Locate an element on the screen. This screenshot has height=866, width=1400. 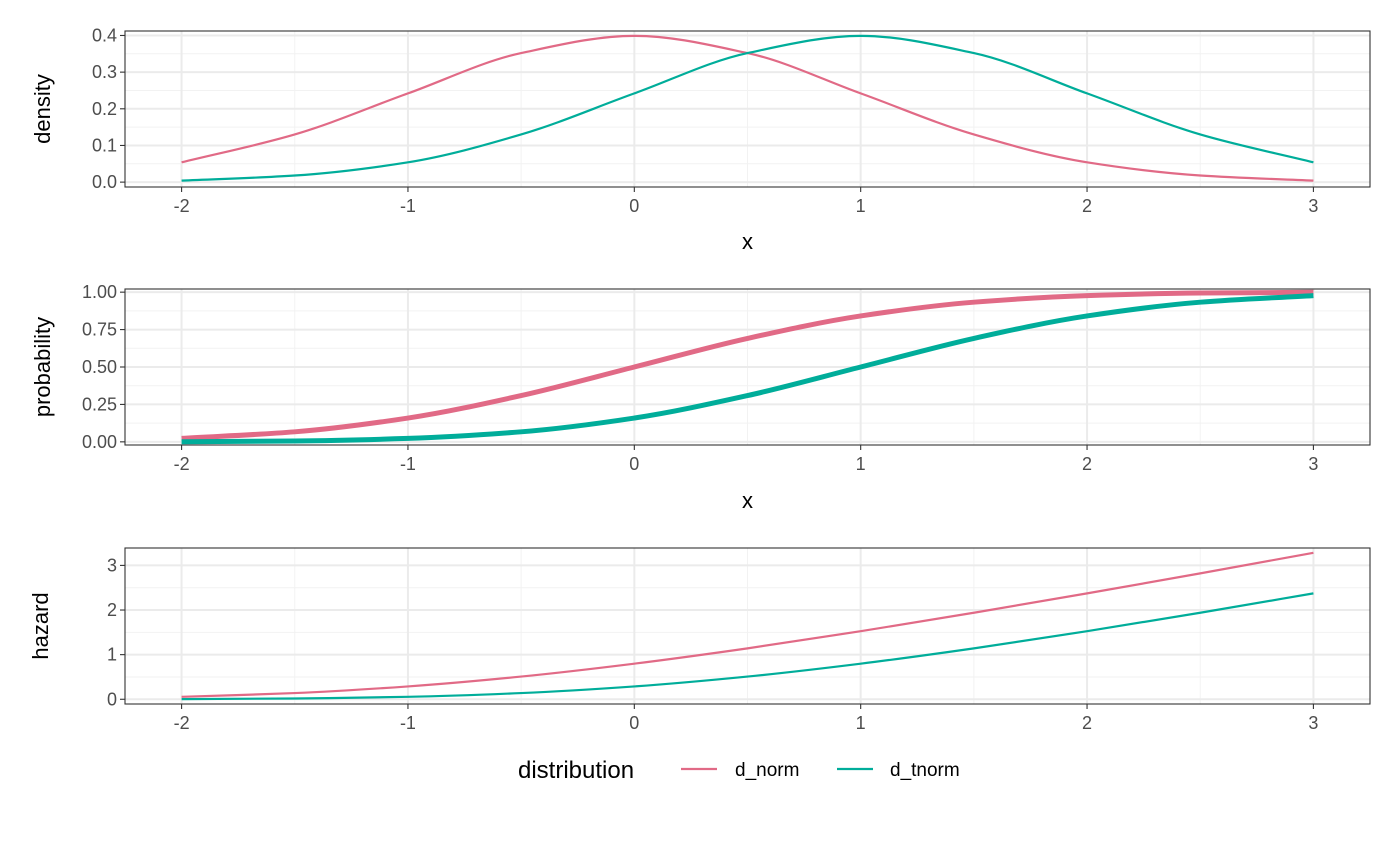
density-series-line-d-tnorm is located at coordinates (747, 108).